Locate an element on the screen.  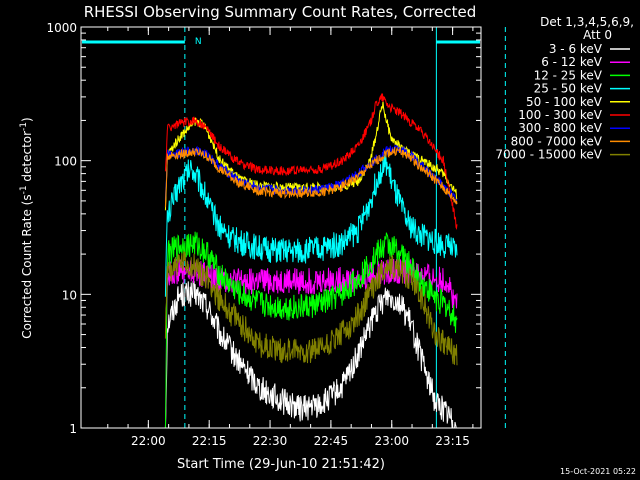
x-tick-label-0: 22:00 is located at coordinates (148, 441).